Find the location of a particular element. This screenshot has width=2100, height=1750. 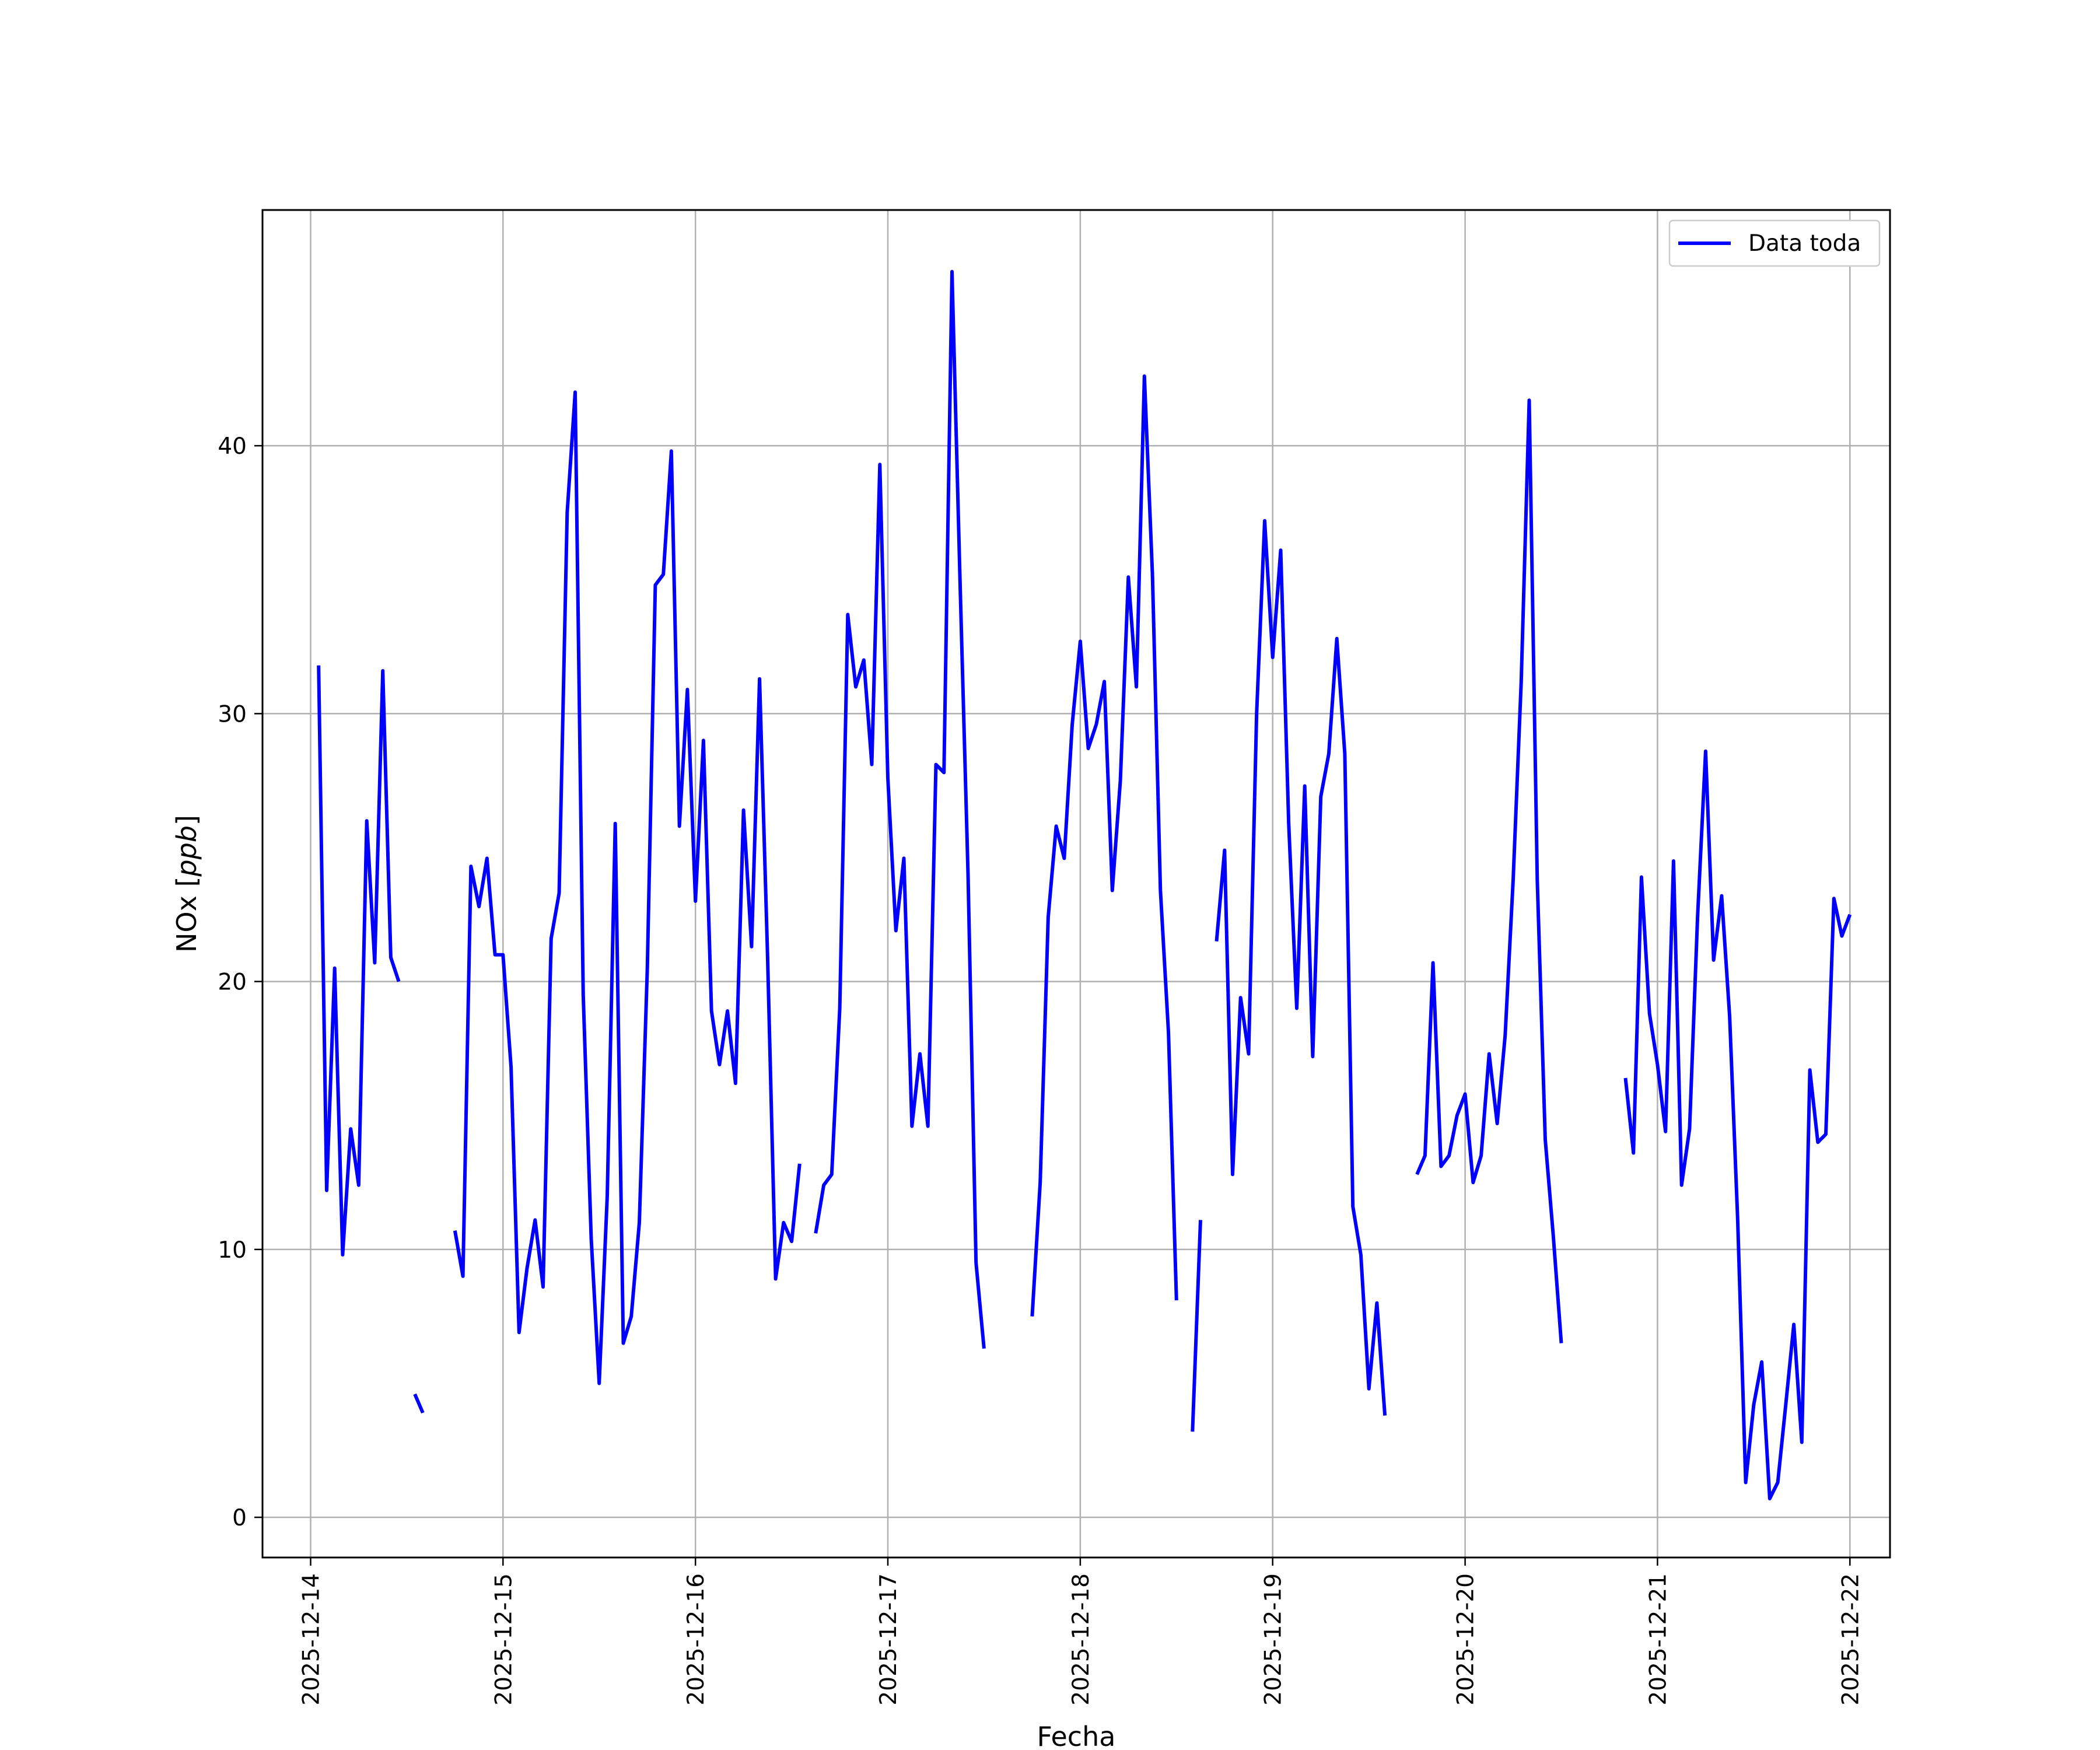

legend: Data toda is located at coordinates (1774, 243).